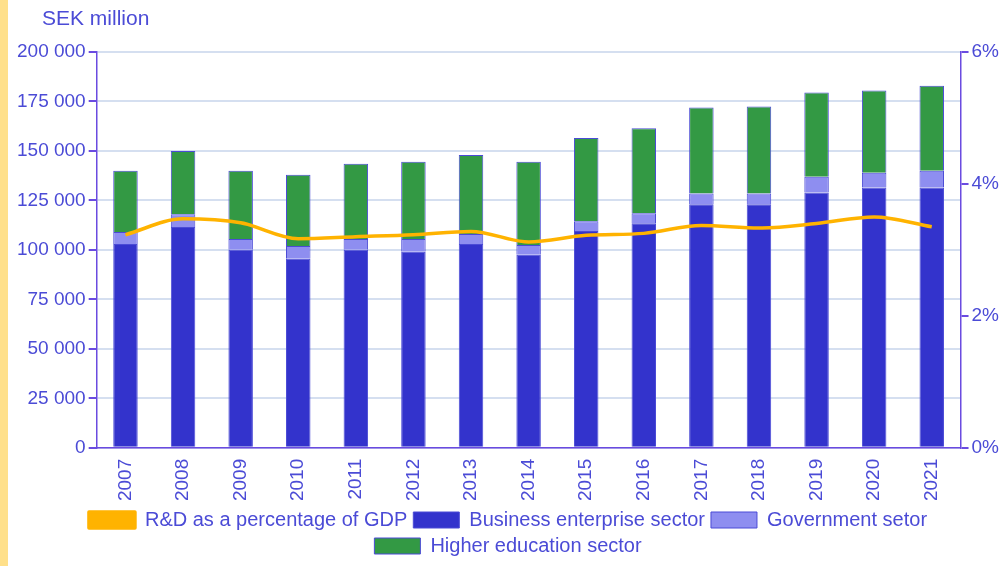 Image resolution: width=1006 pixels, height=566 pixels. What do you see at coordinates (56, 298) in the screenshot?
I see `y-tick-label: 75 000` at bounding box center [56, 298].